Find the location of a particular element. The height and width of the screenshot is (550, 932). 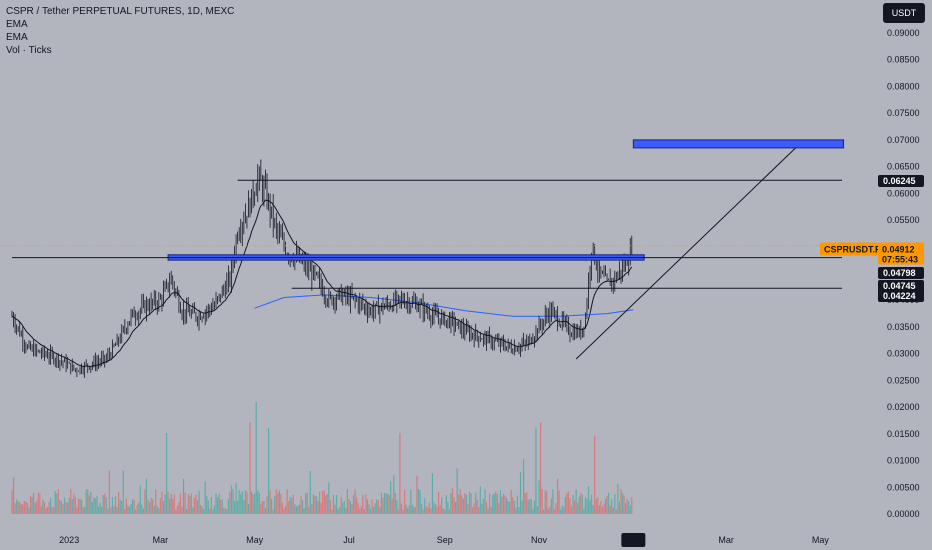

x-tick-highlight is located at coordinates (633, 540).